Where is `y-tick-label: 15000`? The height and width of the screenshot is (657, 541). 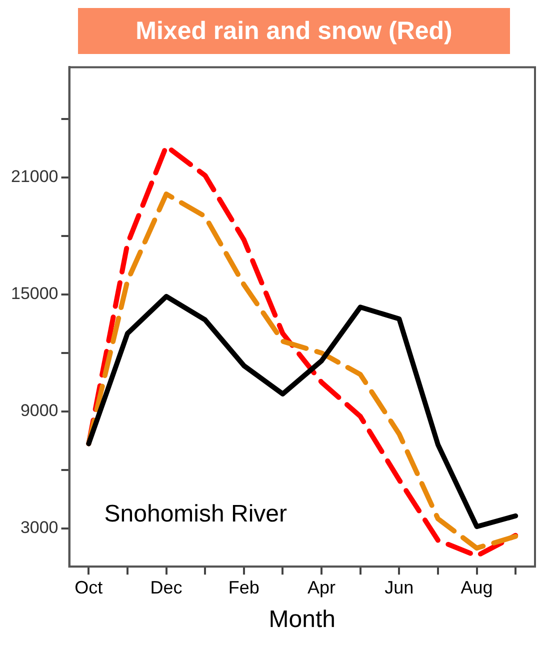 y-tick-label: 15000 is located at coordinates (34, 294).